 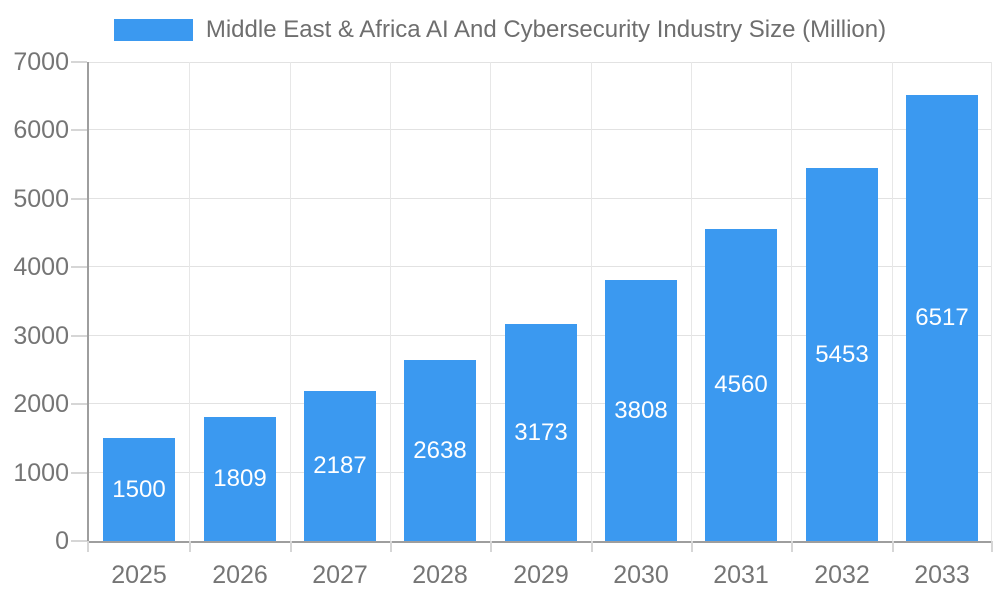 What do you see at coordinates (41, 336) in the screenshot?
I see `y-axis-tick-label: 3000` at bounding box center [41, 336].